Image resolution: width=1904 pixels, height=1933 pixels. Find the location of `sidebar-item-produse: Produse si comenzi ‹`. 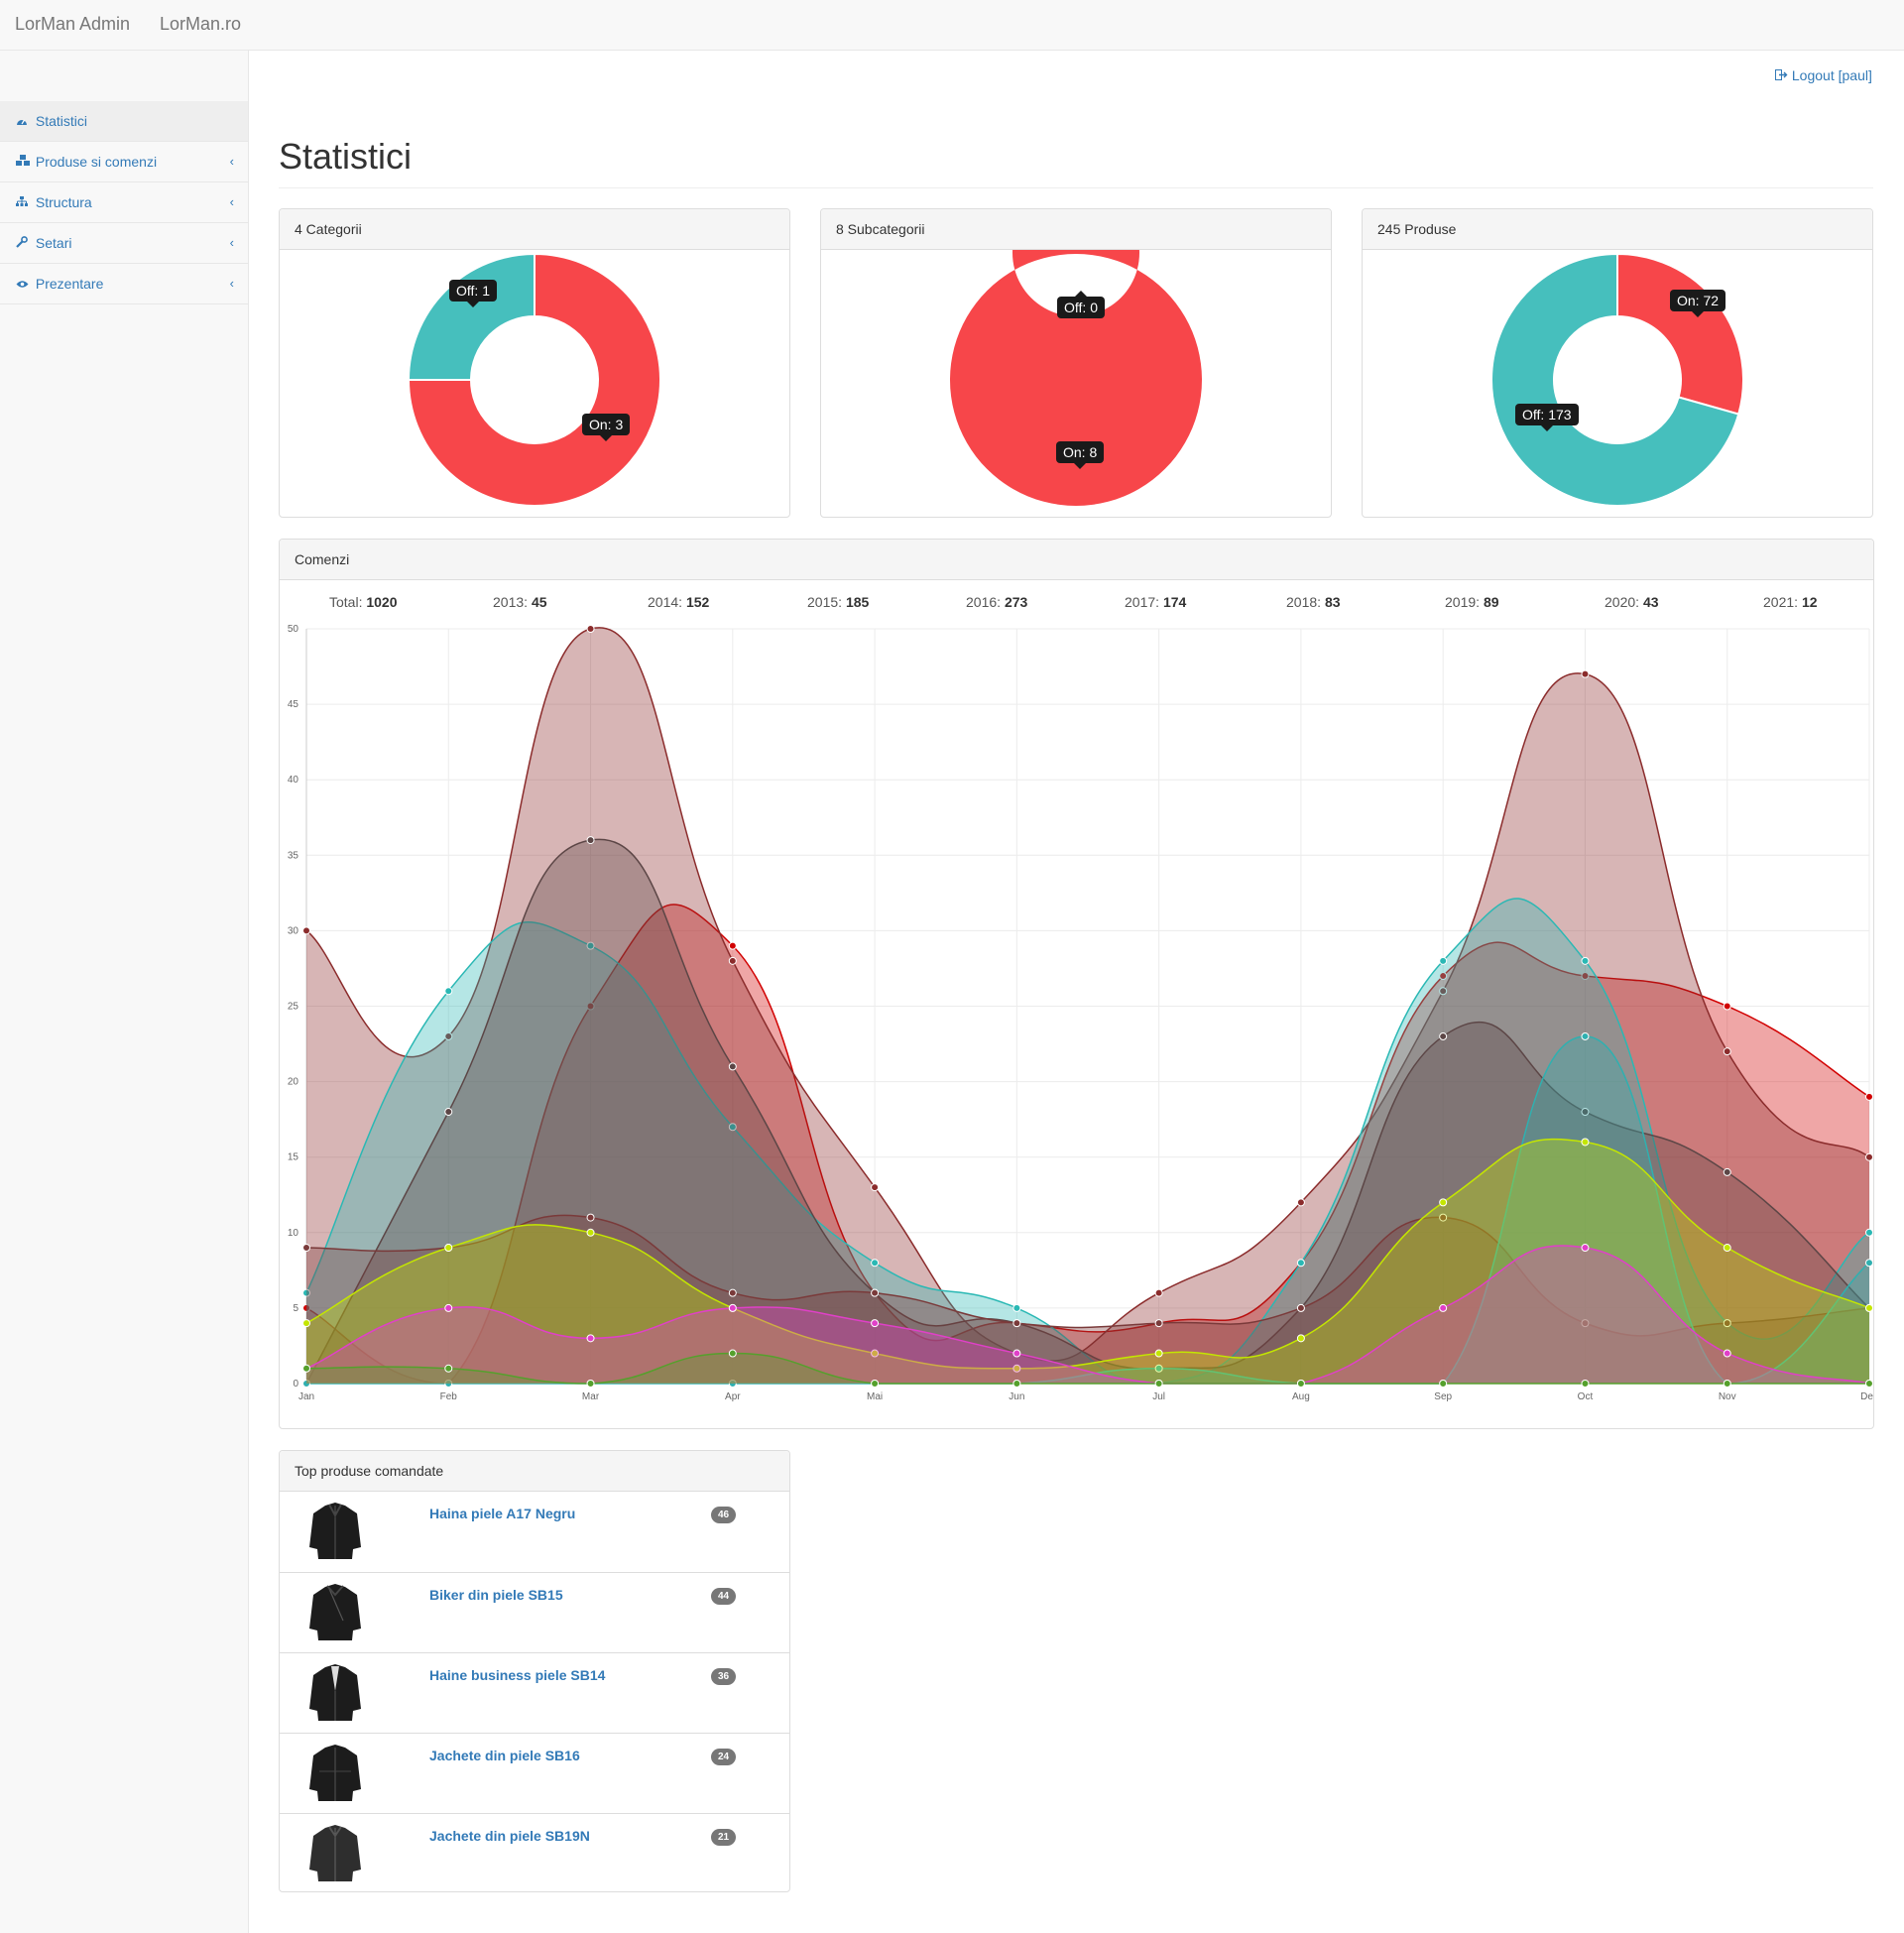

sidebar-item-produse: Produse si comenzi ‹ is located at coordinates (124, 162).